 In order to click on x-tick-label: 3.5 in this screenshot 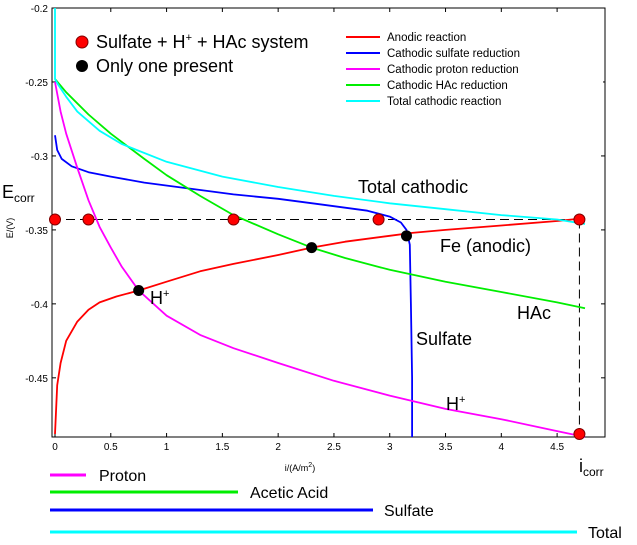, I will do `click(446, 447)`.